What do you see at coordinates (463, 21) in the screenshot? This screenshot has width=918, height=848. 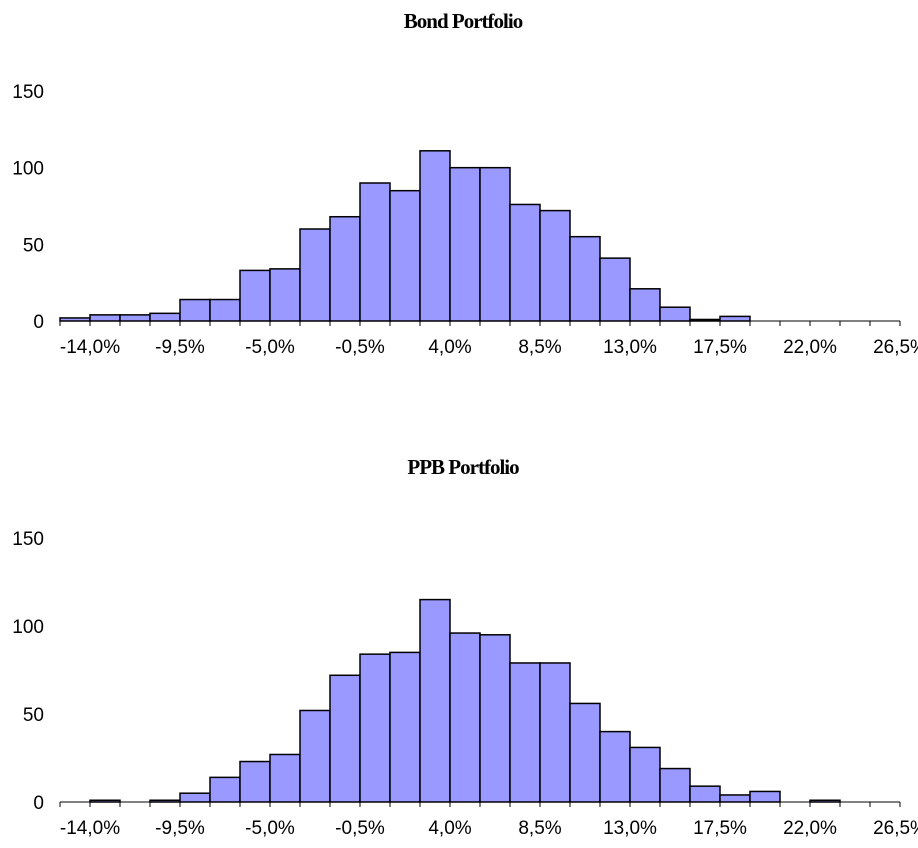 I see `chart-title: Bond Portfolio` at bounding box center [463, 21].